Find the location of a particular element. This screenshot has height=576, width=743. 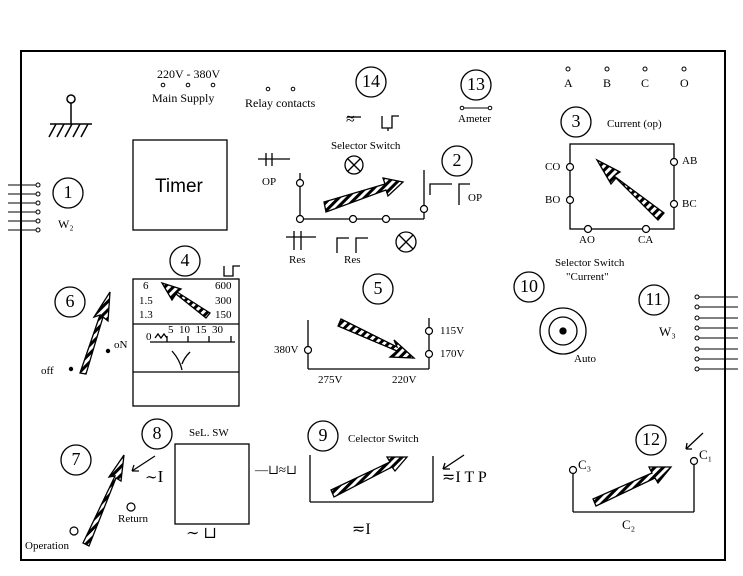

num-6: 6 is located at coordinates (70, 301).